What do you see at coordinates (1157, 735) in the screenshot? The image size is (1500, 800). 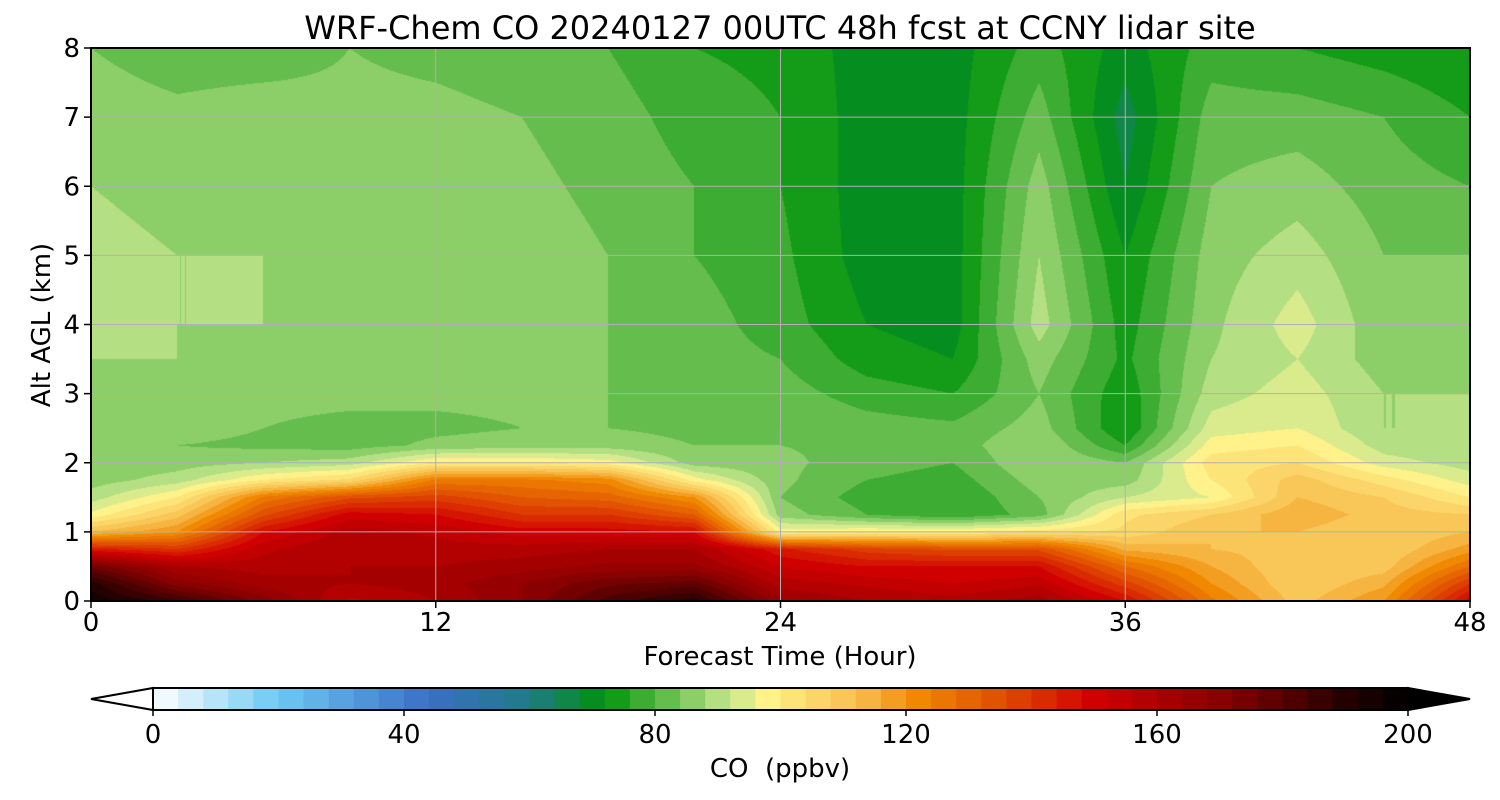 I see `colorbar-tick-label: 160` at bounding box center [1157, 735].